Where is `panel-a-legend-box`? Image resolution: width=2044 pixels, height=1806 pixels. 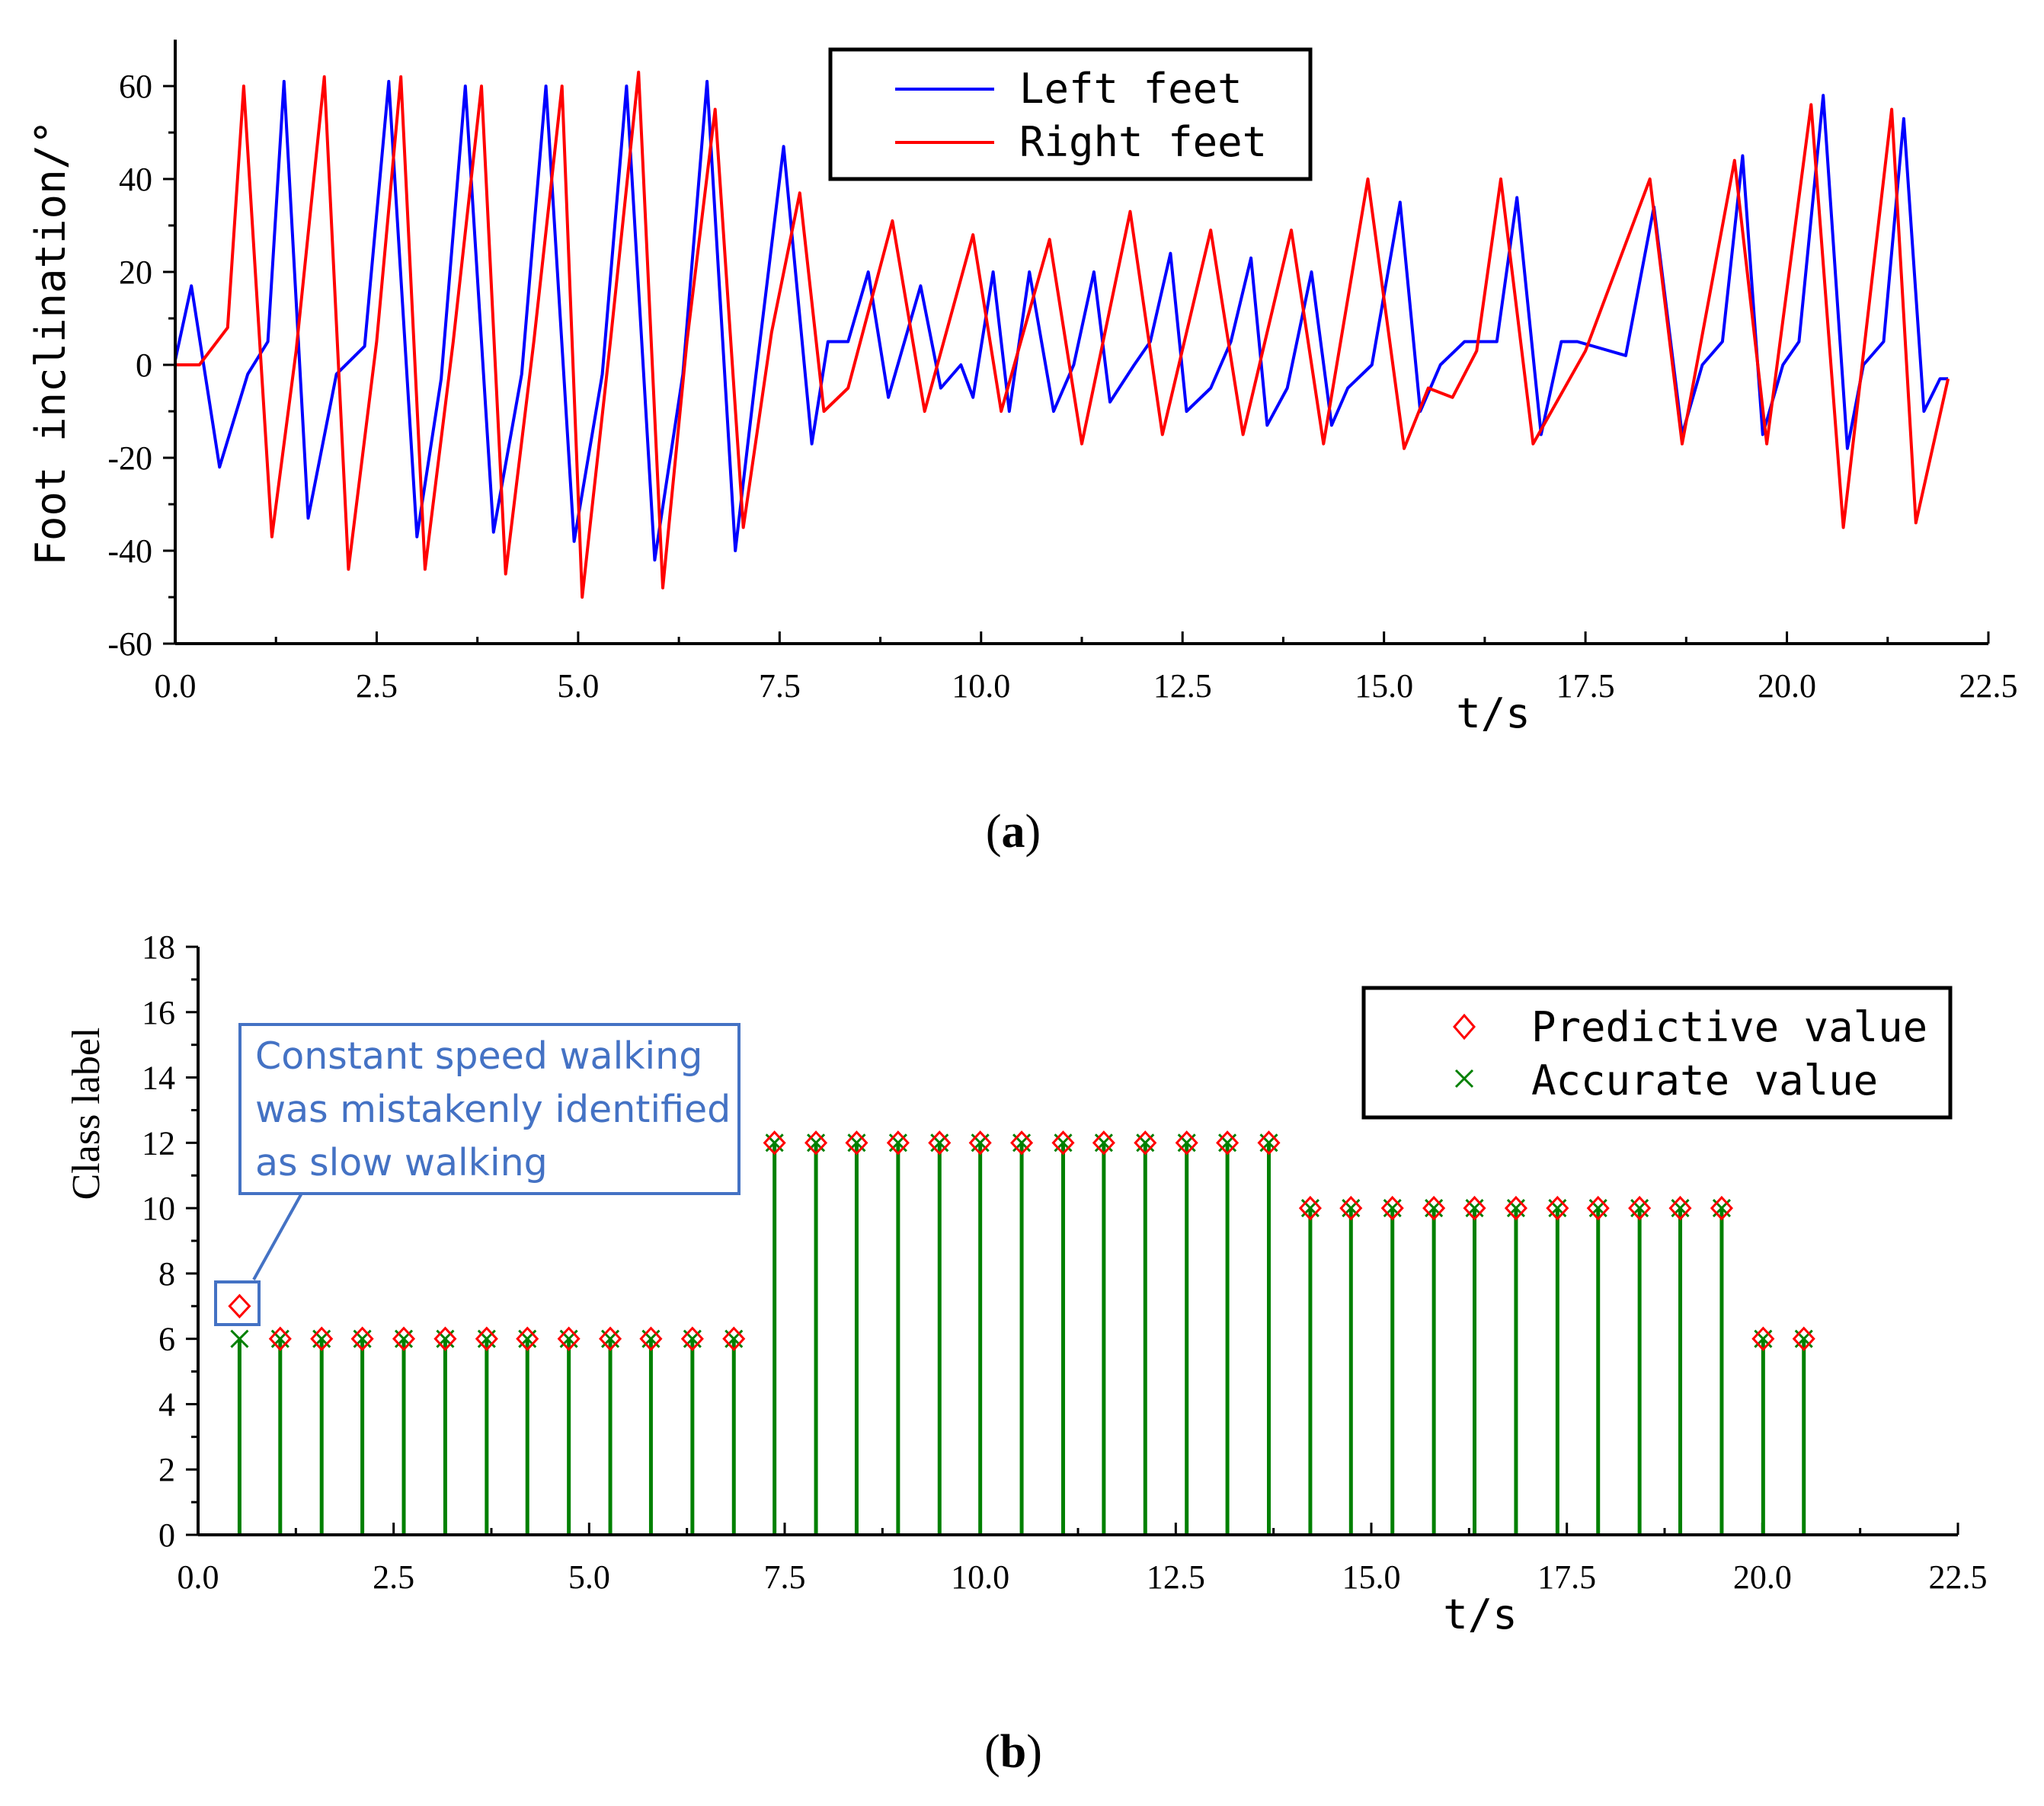 panel-a-legend-box is located at coordinates (1070, 114).